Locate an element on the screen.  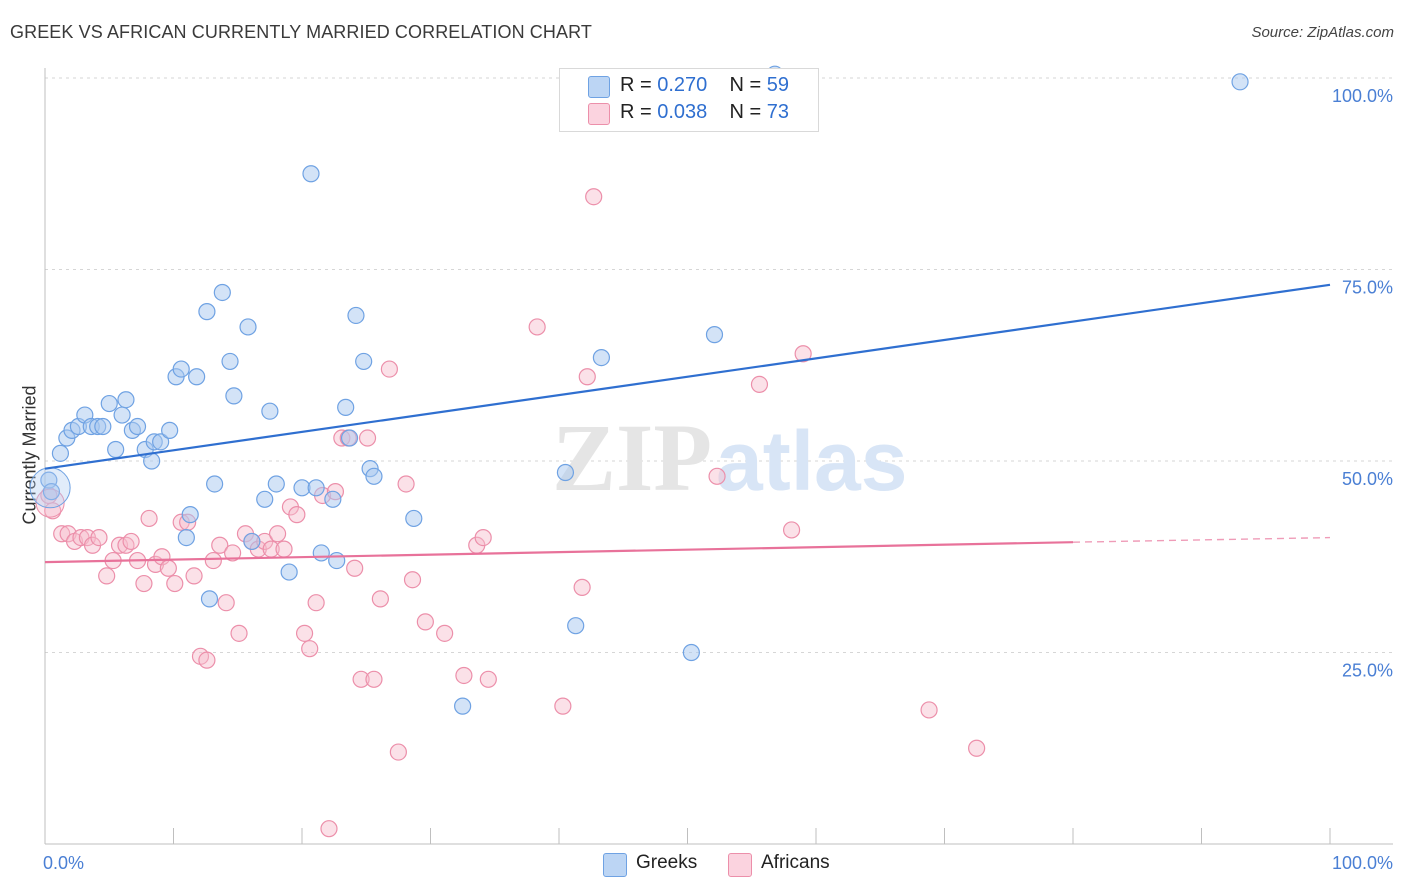
watermark-zip: ZIP is located at coordinates (632, 457).